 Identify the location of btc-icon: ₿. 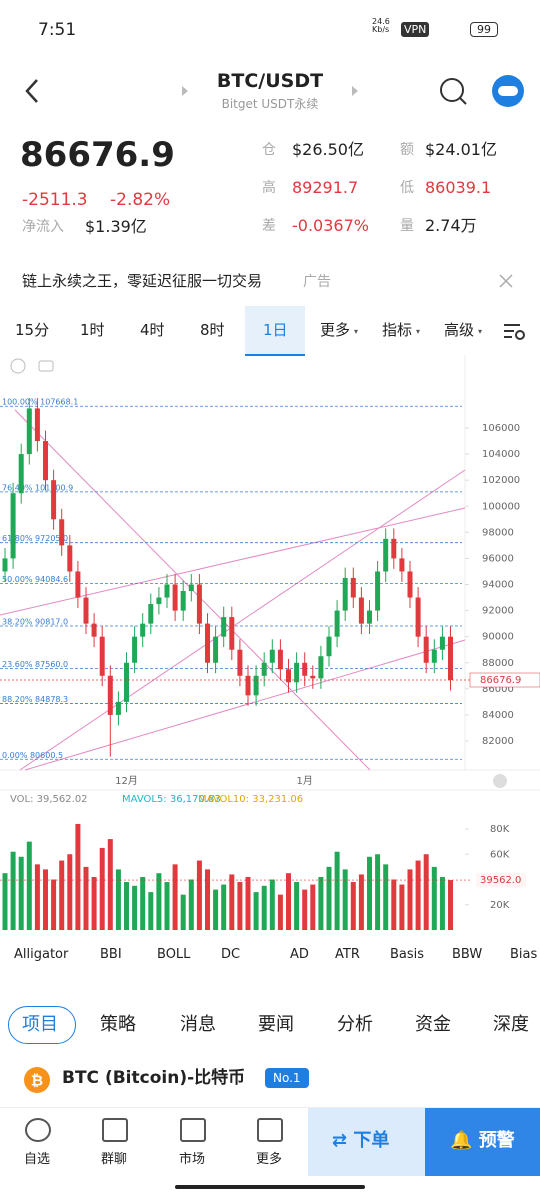
(37, 1080).